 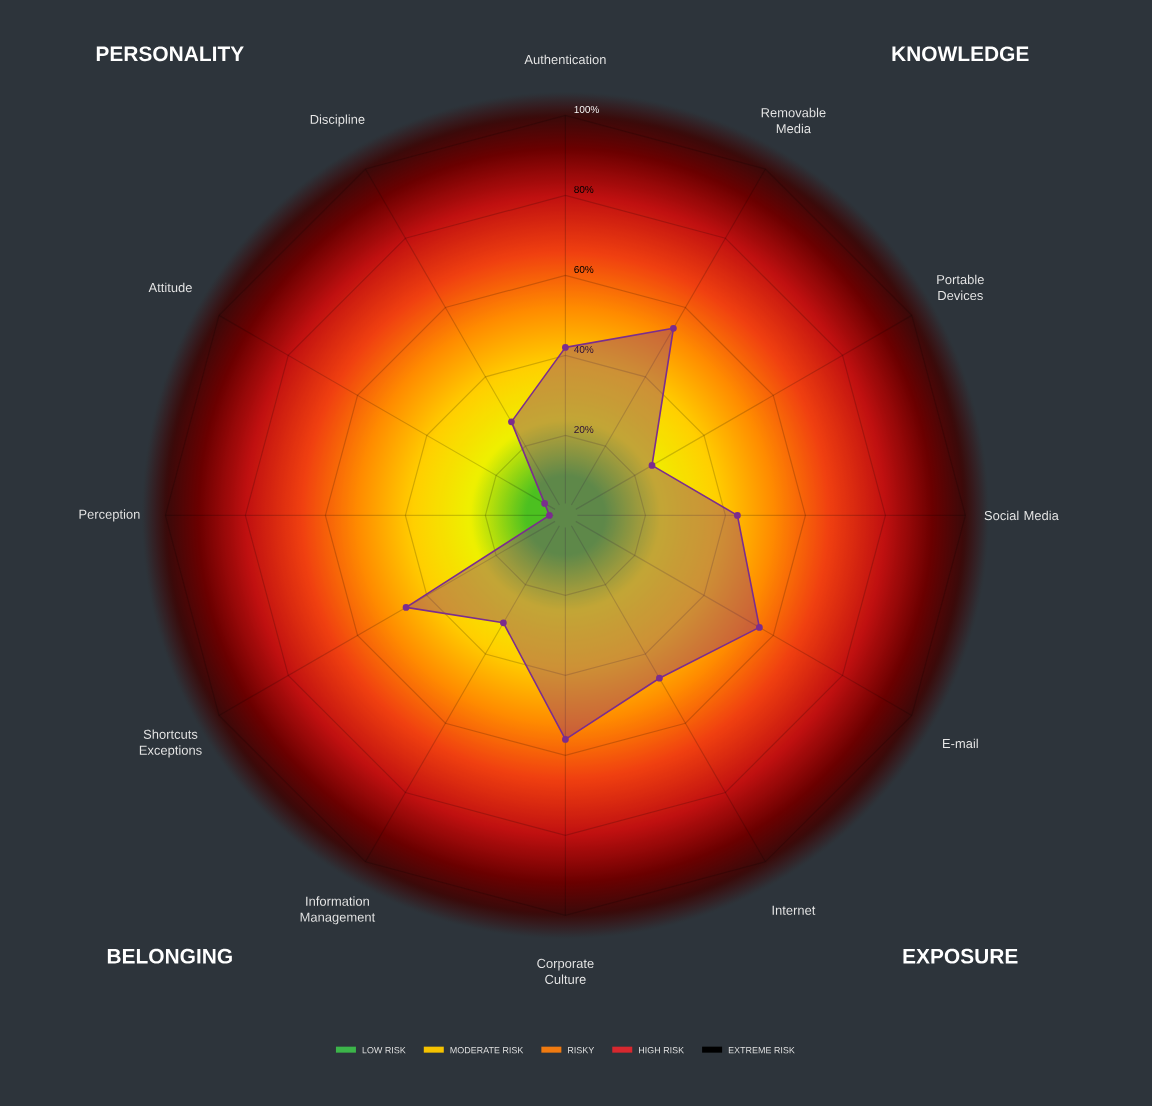 I want to click on text: BELONGING, so click(x=169, y=956).